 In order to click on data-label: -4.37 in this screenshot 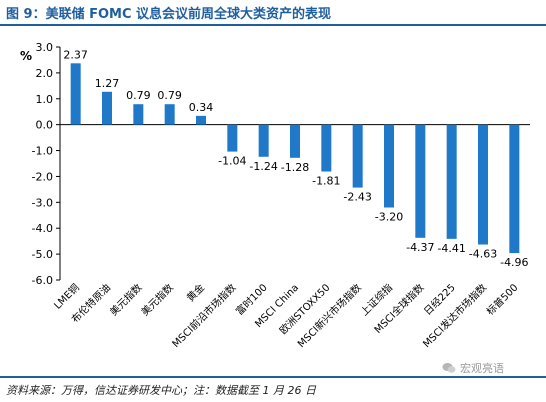, I will do `click(420, 247)`.